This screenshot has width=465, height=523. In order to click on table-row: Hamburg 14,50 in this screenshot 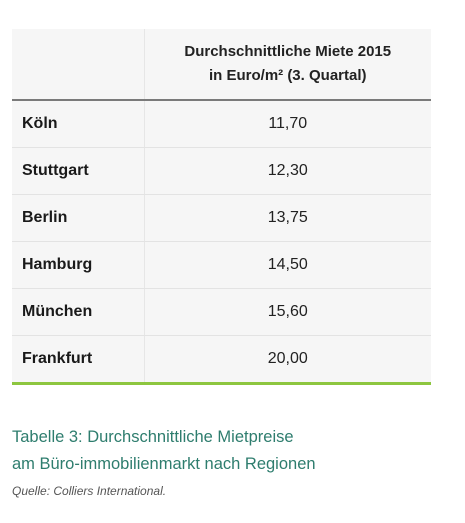, I will do `click(221, 265)`.